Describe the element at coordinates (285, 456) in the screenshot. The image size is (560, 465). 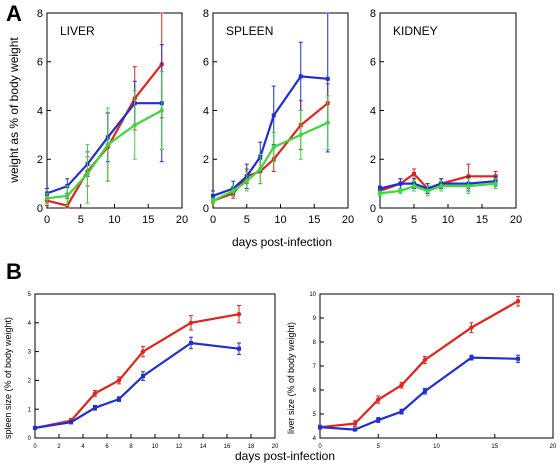
I see `b-xlabel: days post-infection` at that location.